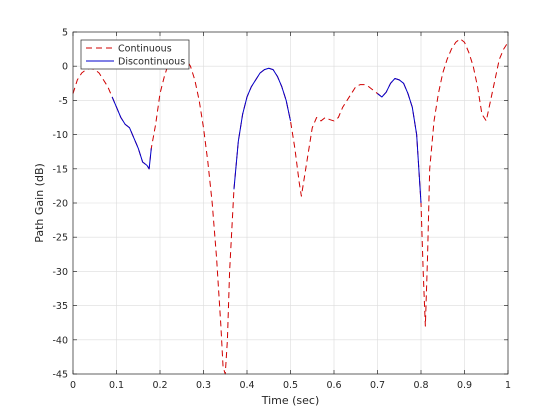  I want to click on x-axis-label: Time (sec), so click(290, 400).